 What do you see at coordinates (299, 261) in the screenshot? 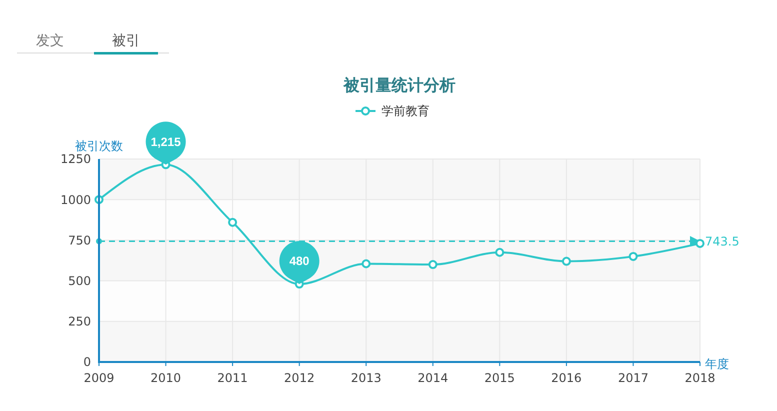
I see `annotation: 480` at bounding box center [299, 261].